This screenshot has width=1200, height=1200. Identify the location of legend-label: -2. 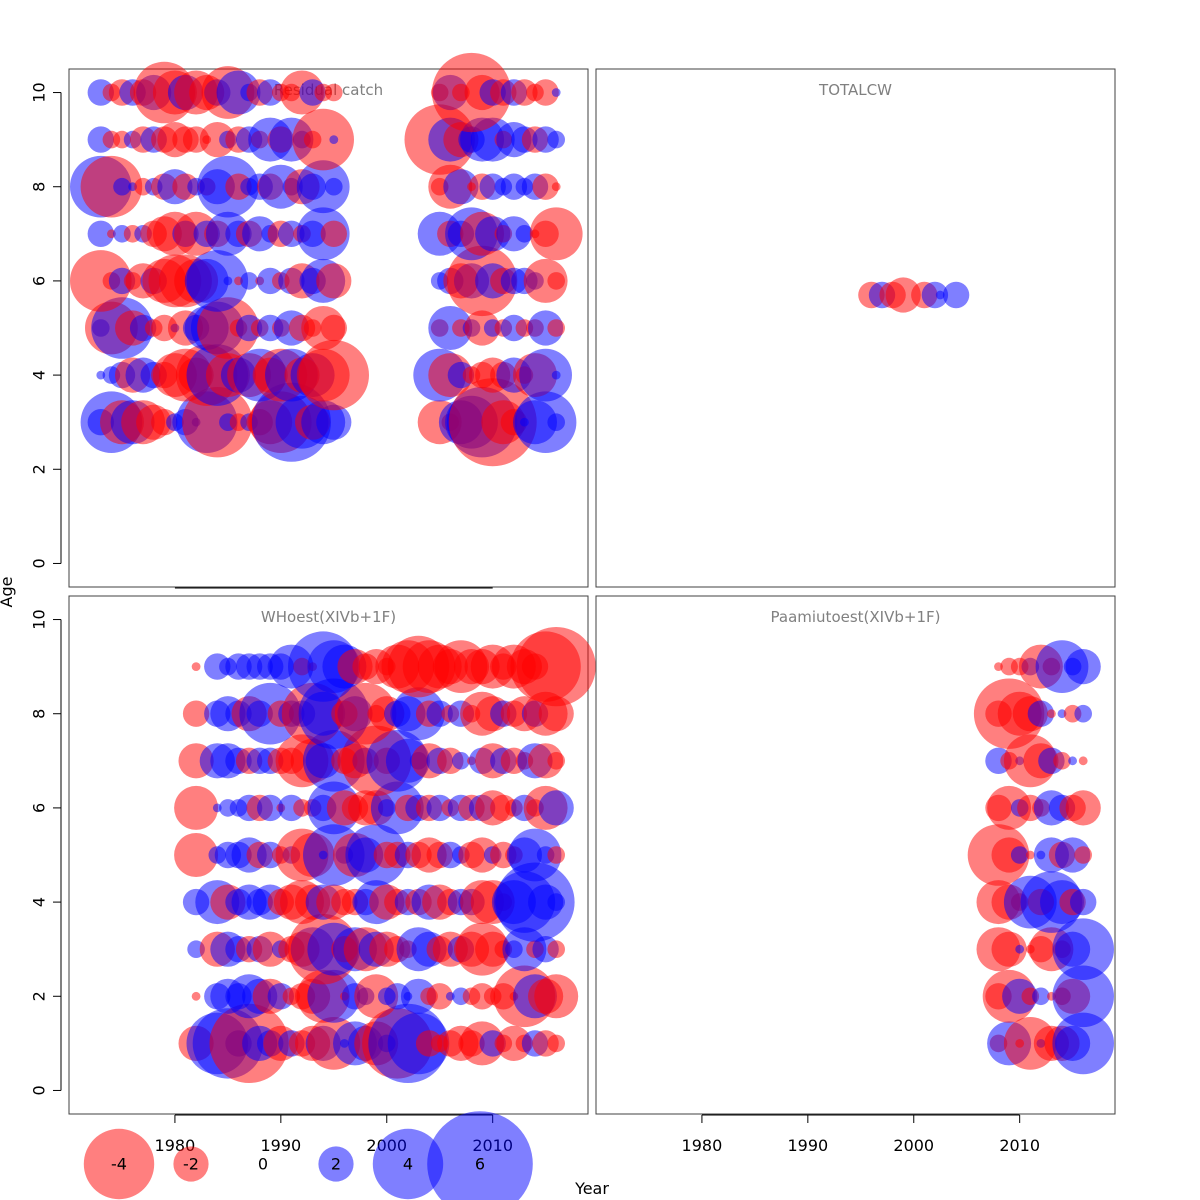
(191, 1164).